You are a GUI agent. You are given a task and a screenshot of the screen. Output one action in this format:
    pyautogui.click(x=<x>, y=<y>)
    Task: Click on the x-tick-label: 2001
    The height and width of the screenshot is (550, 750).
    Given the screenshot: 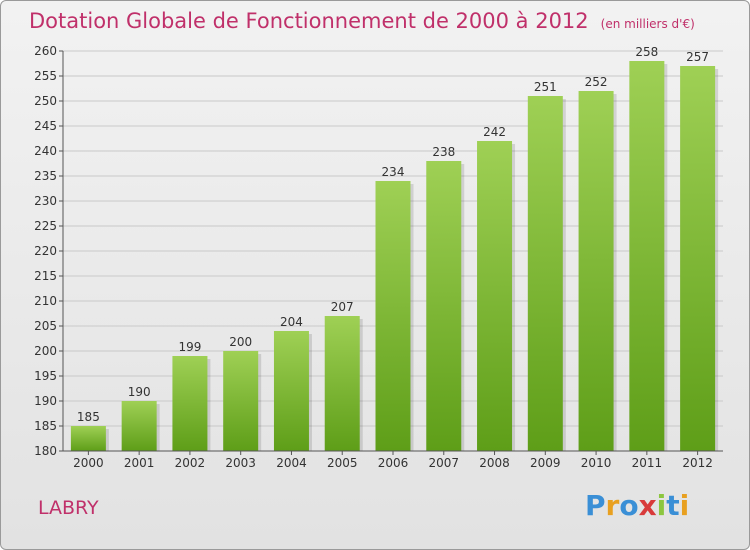 What is the action you would take?
    pyautogui.click(x=139, y=463)
    